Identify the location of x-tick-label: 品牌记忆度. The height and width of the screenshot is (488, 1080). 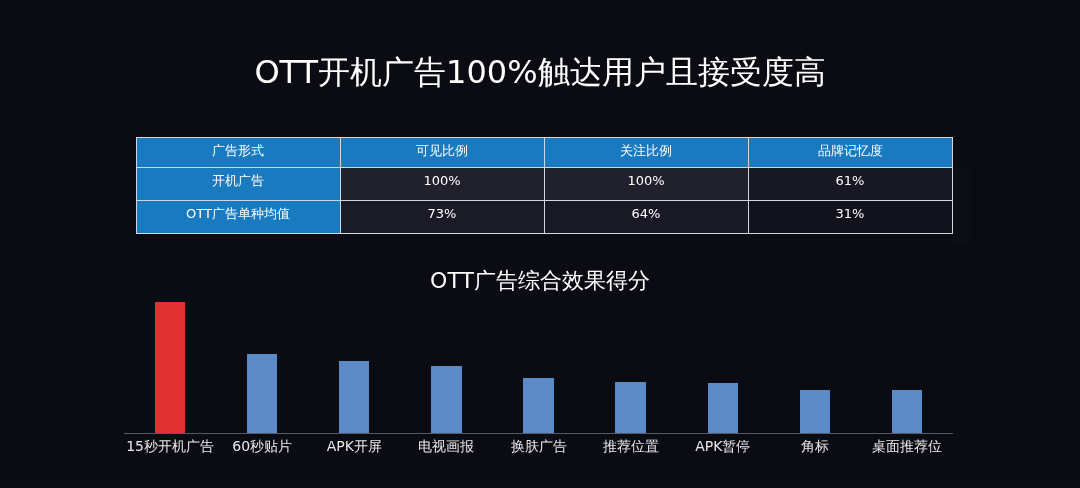
(850, 150).